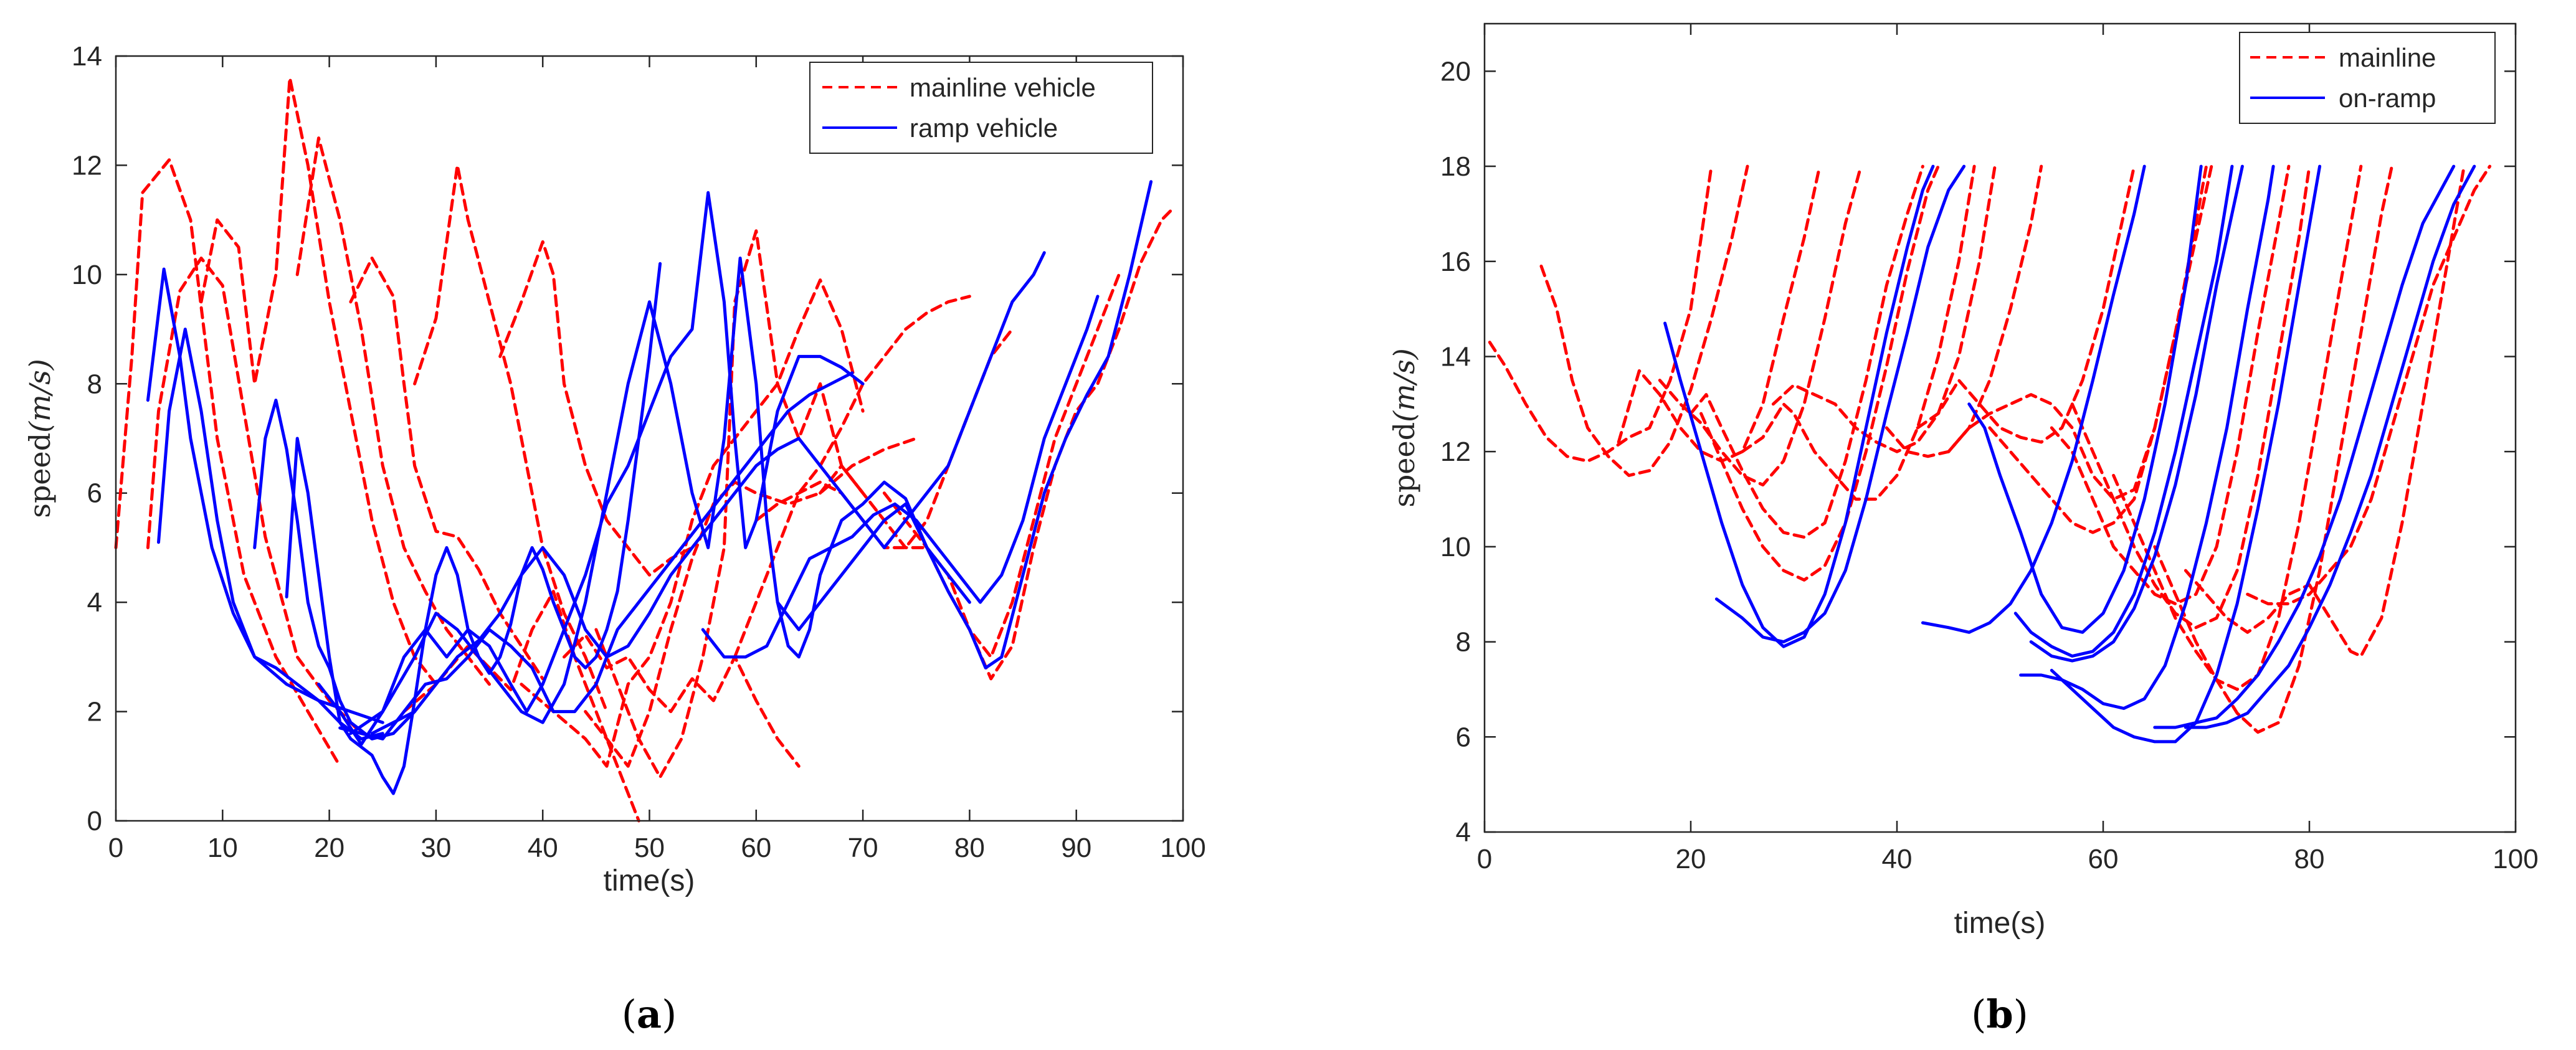  I want to click on panel-b-y-axis-label-unit: (m/s), so click(1404, 385).